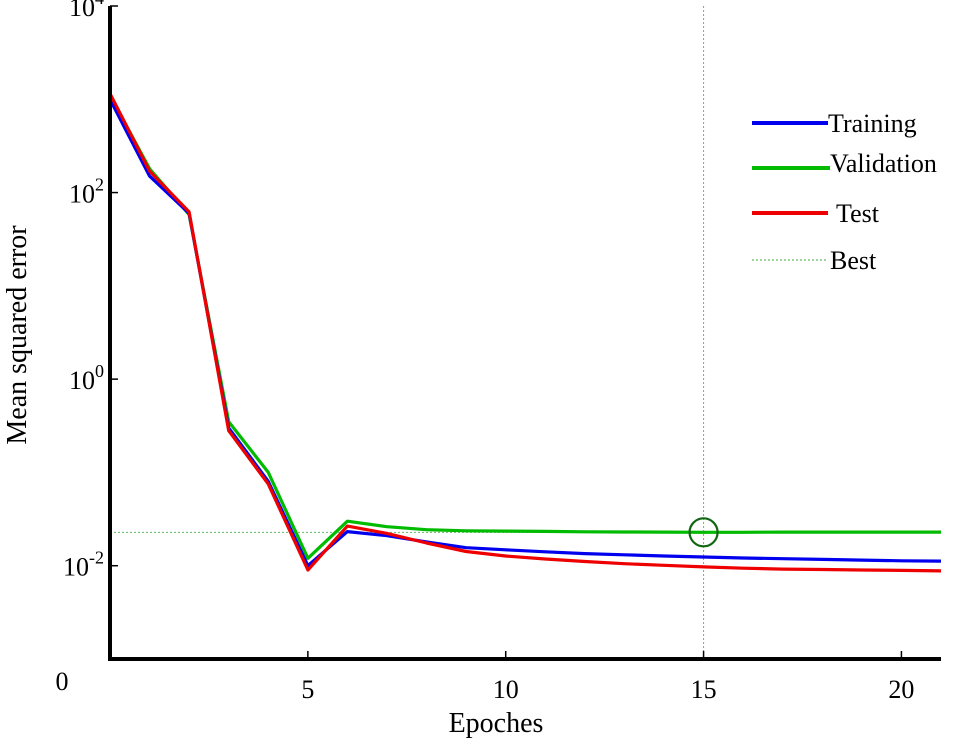  Describe the element at coordinates (858, 213) in the screenshot. I see `legend-label-test: Test` at that location.